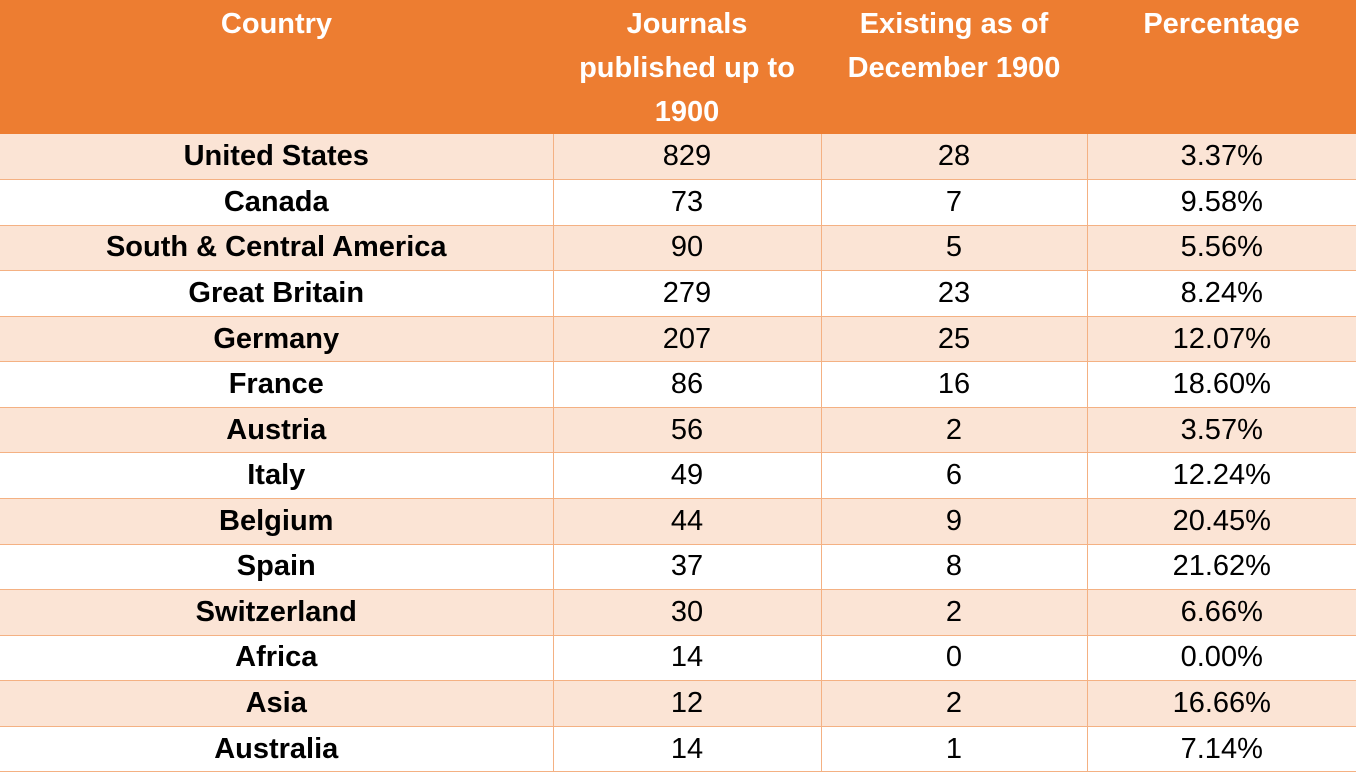 The image size is (1356, 774). Describe the element at coordinates (277, 749) in the screenshot. I see `country-cell: Australia` at that location.